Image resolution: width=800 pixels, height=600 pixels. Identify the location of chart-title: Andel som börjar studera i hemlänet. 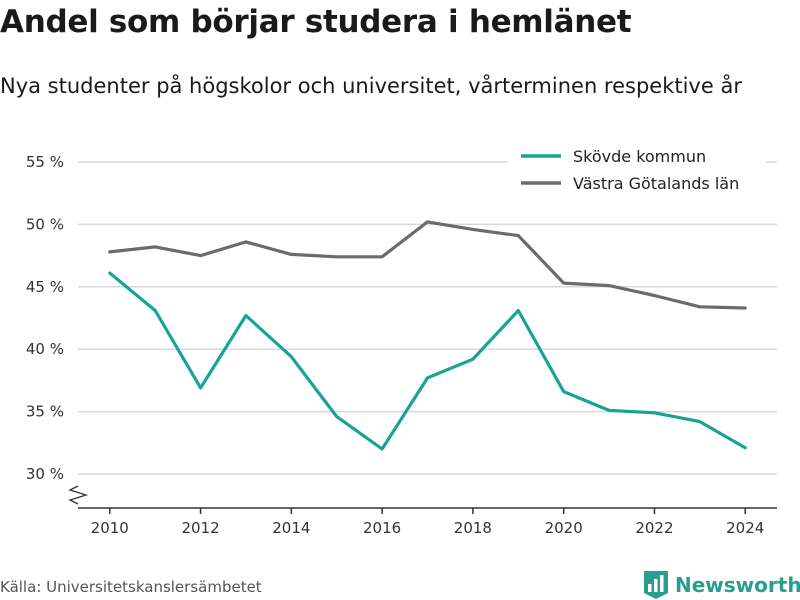
(316, 22).